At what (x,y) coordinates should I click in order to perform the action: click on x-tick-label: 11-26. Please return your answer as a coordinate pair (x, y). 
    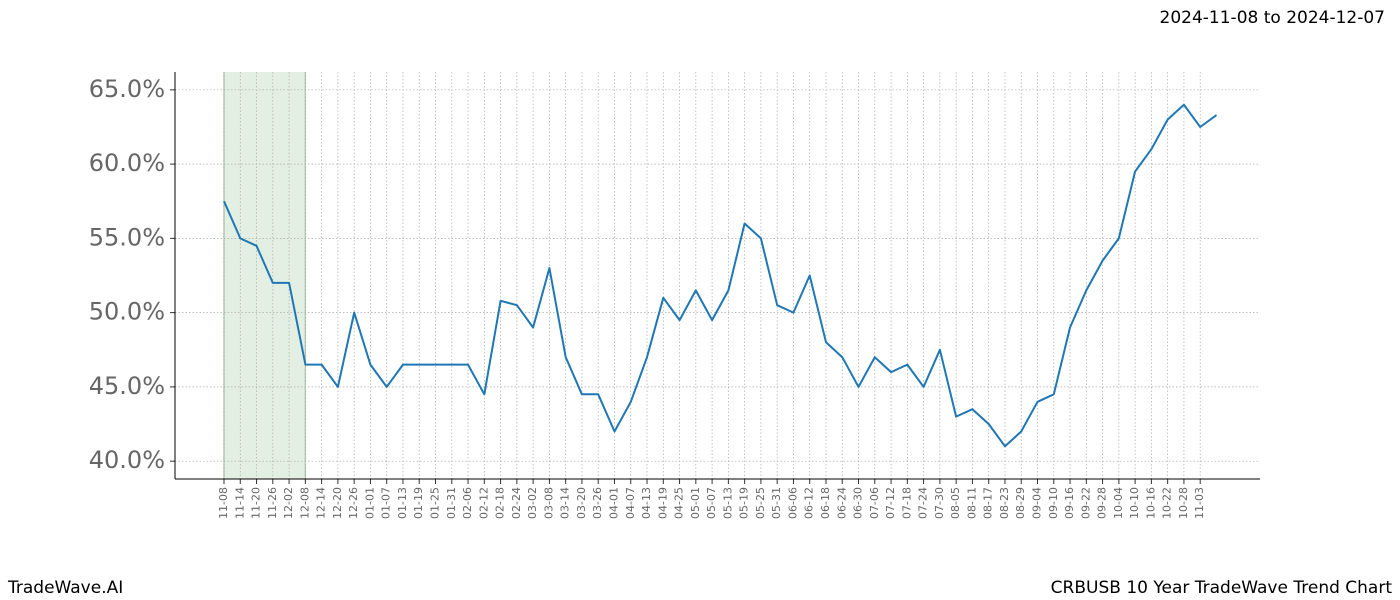
    Looking at the image, I should click on (272, 503).